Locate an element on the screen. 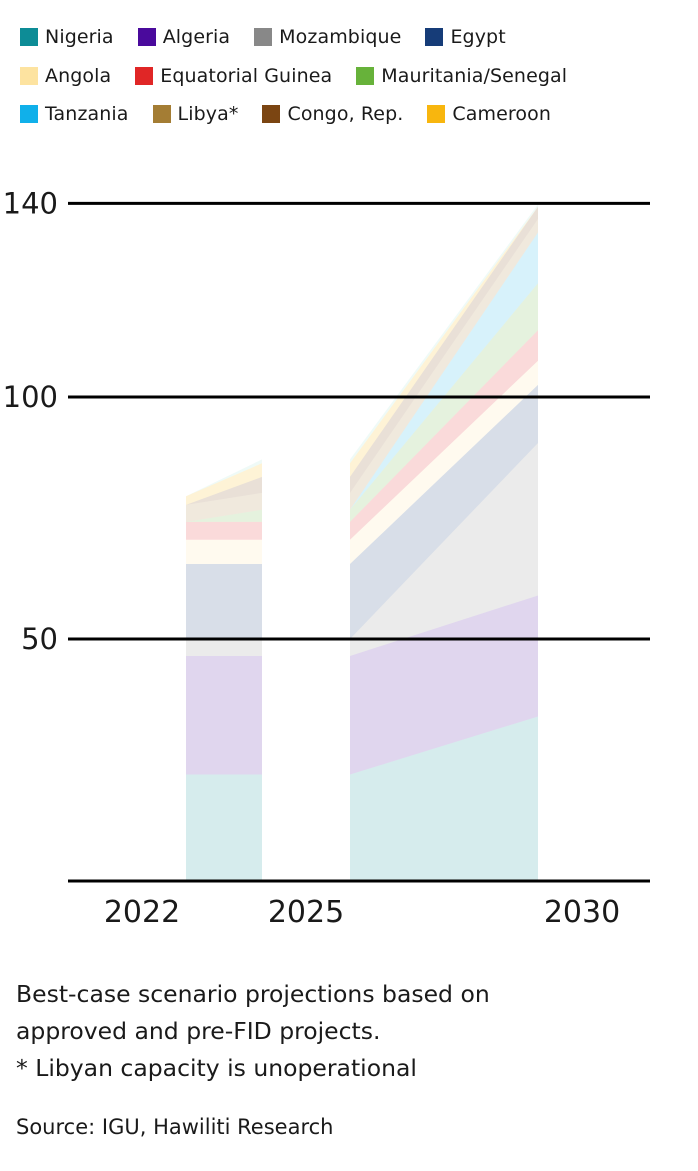 The image size is (698, 1171). legend-row: Nigeria Algeria Mozambique Egypt is located at coordinates (355, 37).